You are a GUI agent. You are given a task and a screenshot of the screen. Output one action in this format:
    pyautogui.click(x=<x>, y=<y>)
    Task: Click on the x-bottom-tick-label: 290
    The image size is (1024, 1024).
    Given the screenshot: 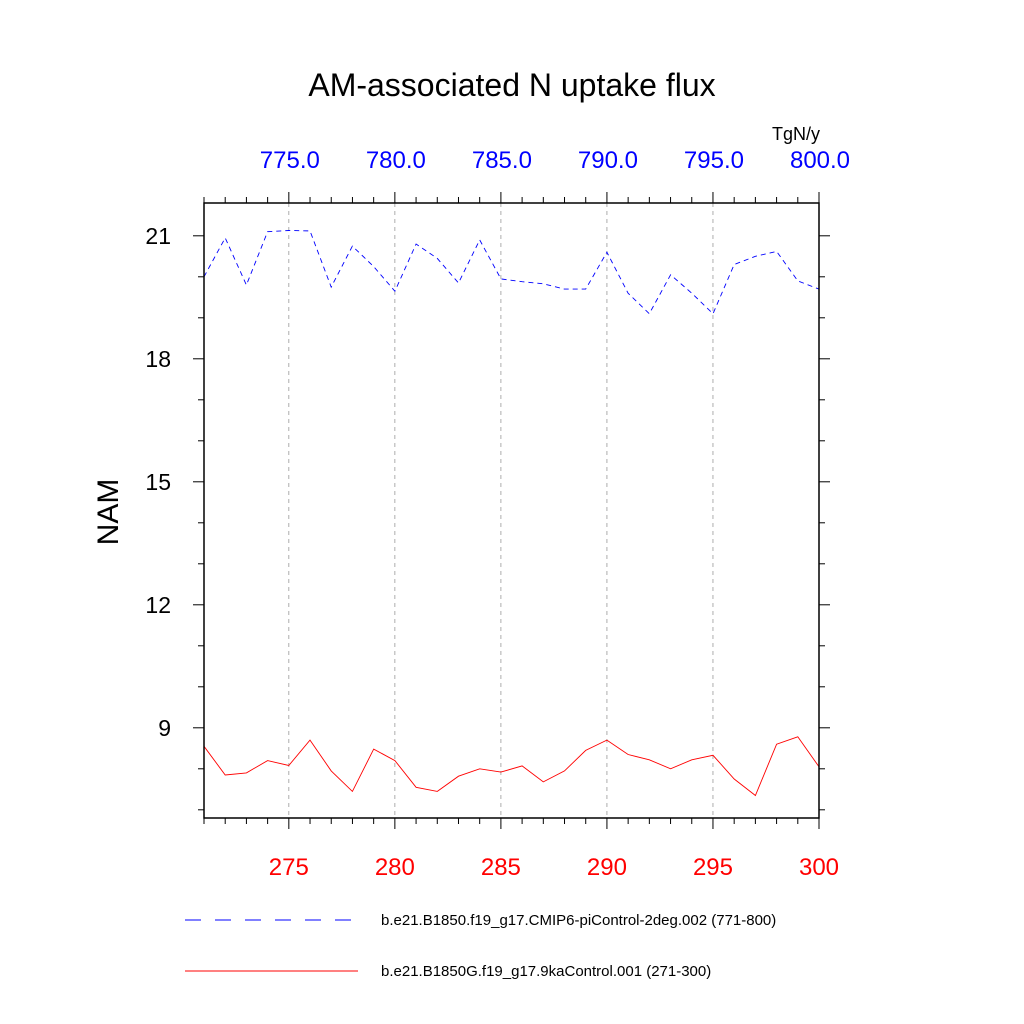 What is the action you would take?
    pyautogui.click(x=607, y=867)
    